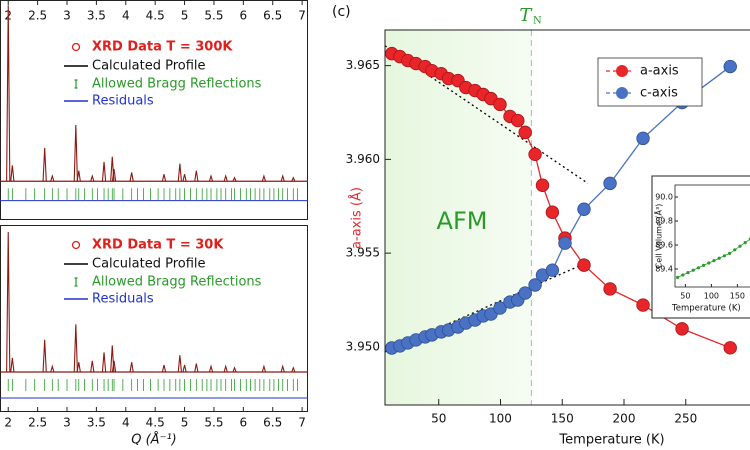  I want to click on legend-label: XRD Data T = 30K, so click(158, 245).